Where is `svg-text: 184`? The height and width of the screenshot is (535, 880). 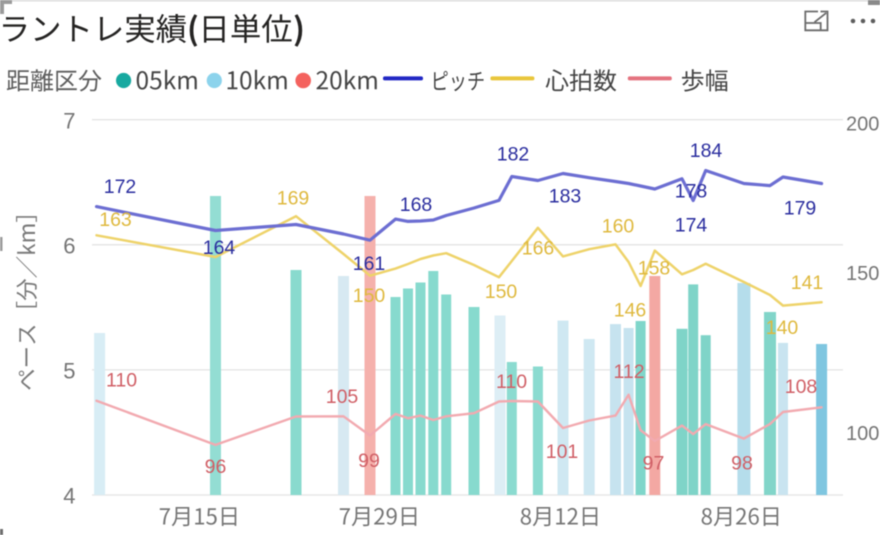 svg-text: 184 is located at coordinates (706, 151).